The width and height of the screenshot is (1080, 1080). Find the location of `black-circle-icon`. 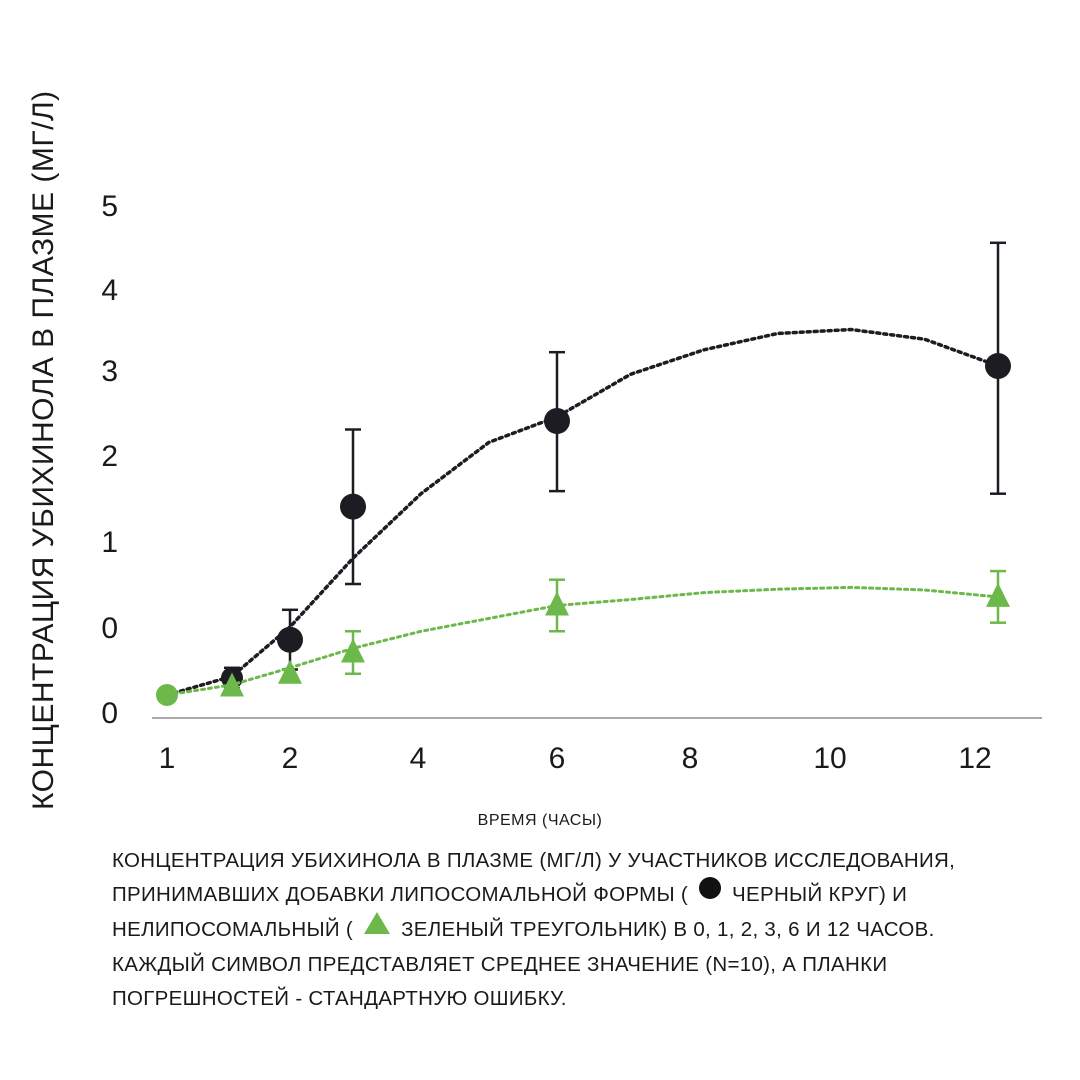

black-circle-icon is located at coordinates (710, 893).